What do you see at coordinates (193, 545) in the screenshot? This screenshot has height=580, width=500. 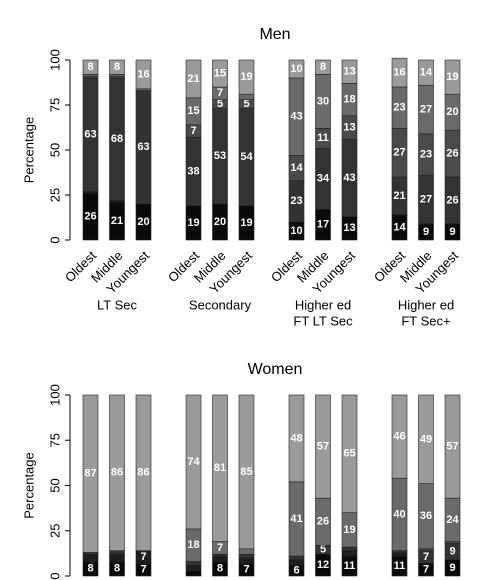 I see `value-label: 18` at bounding box center [193, 545].